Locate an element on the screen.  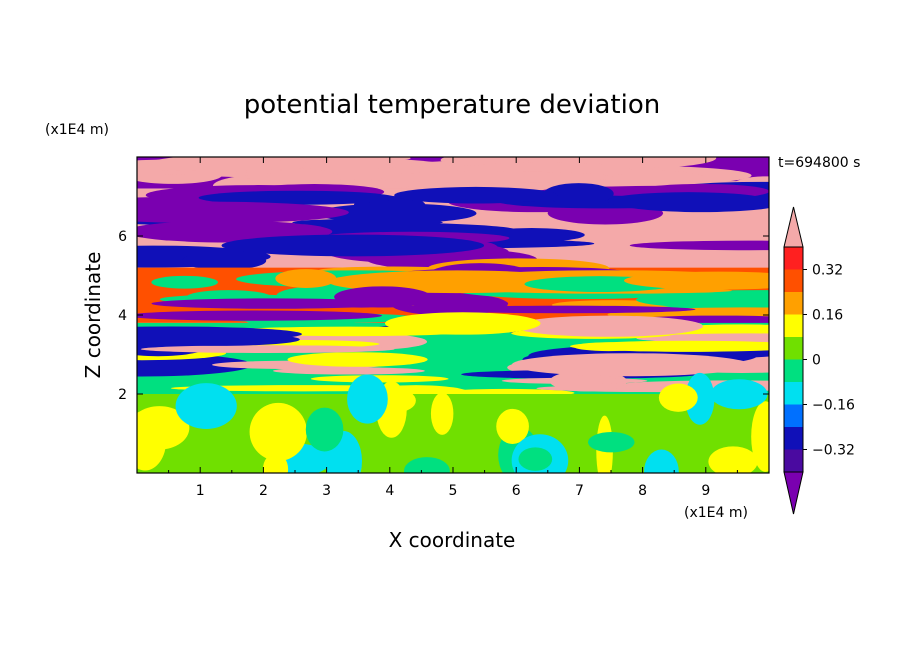
colorbar-tick-label: 0.16 is located at coordinates (827, 316).